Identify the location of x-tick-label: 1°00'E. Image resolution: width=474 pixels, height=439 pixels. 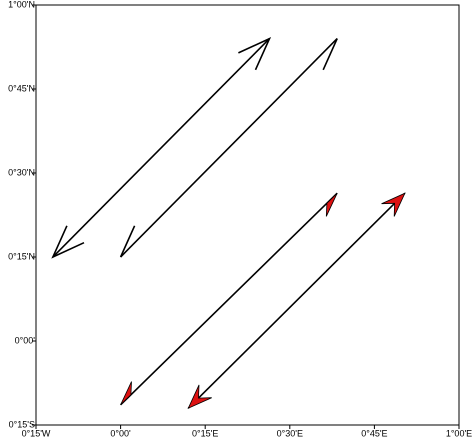
(459, 433).